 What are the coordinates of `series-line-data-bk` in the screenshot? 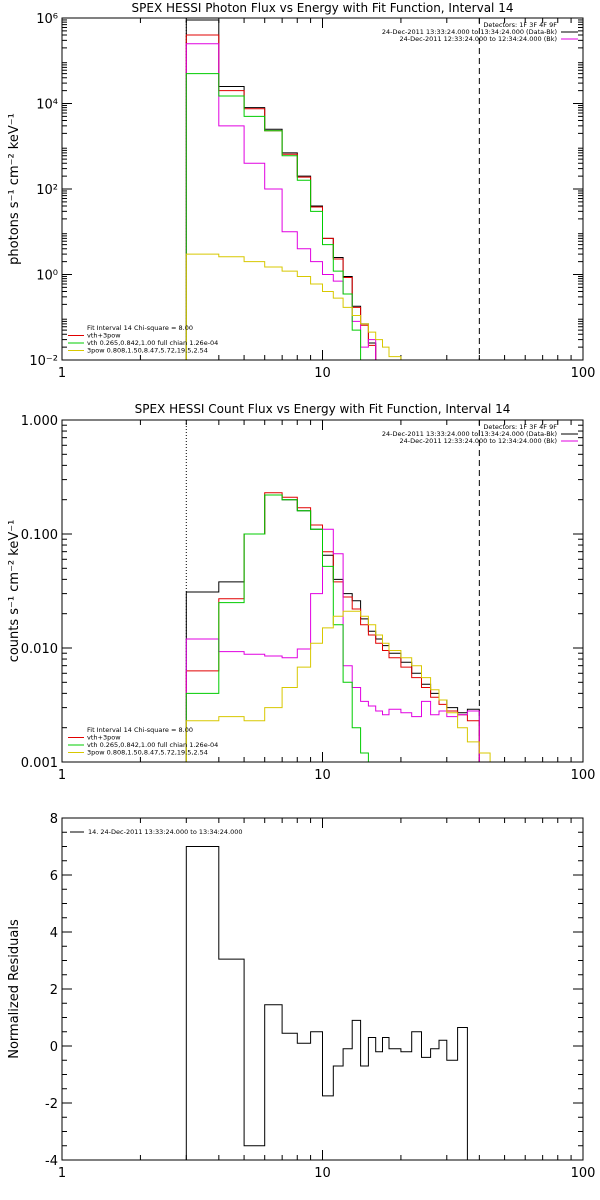 It's located at (332, 189).